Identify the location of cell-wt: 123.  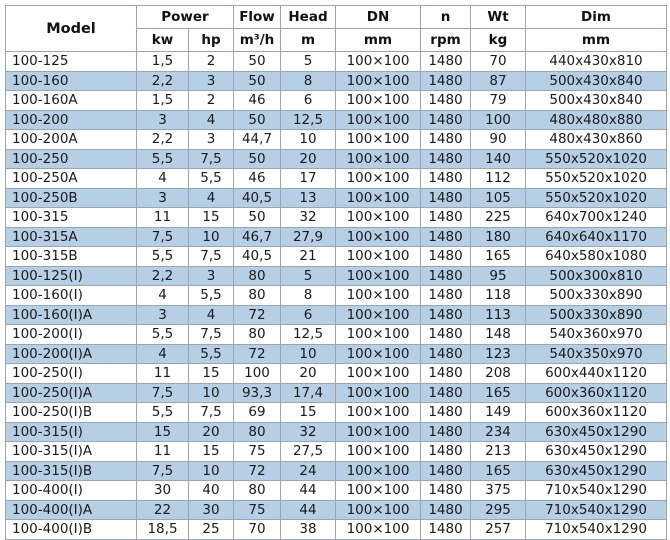
(498, 353).